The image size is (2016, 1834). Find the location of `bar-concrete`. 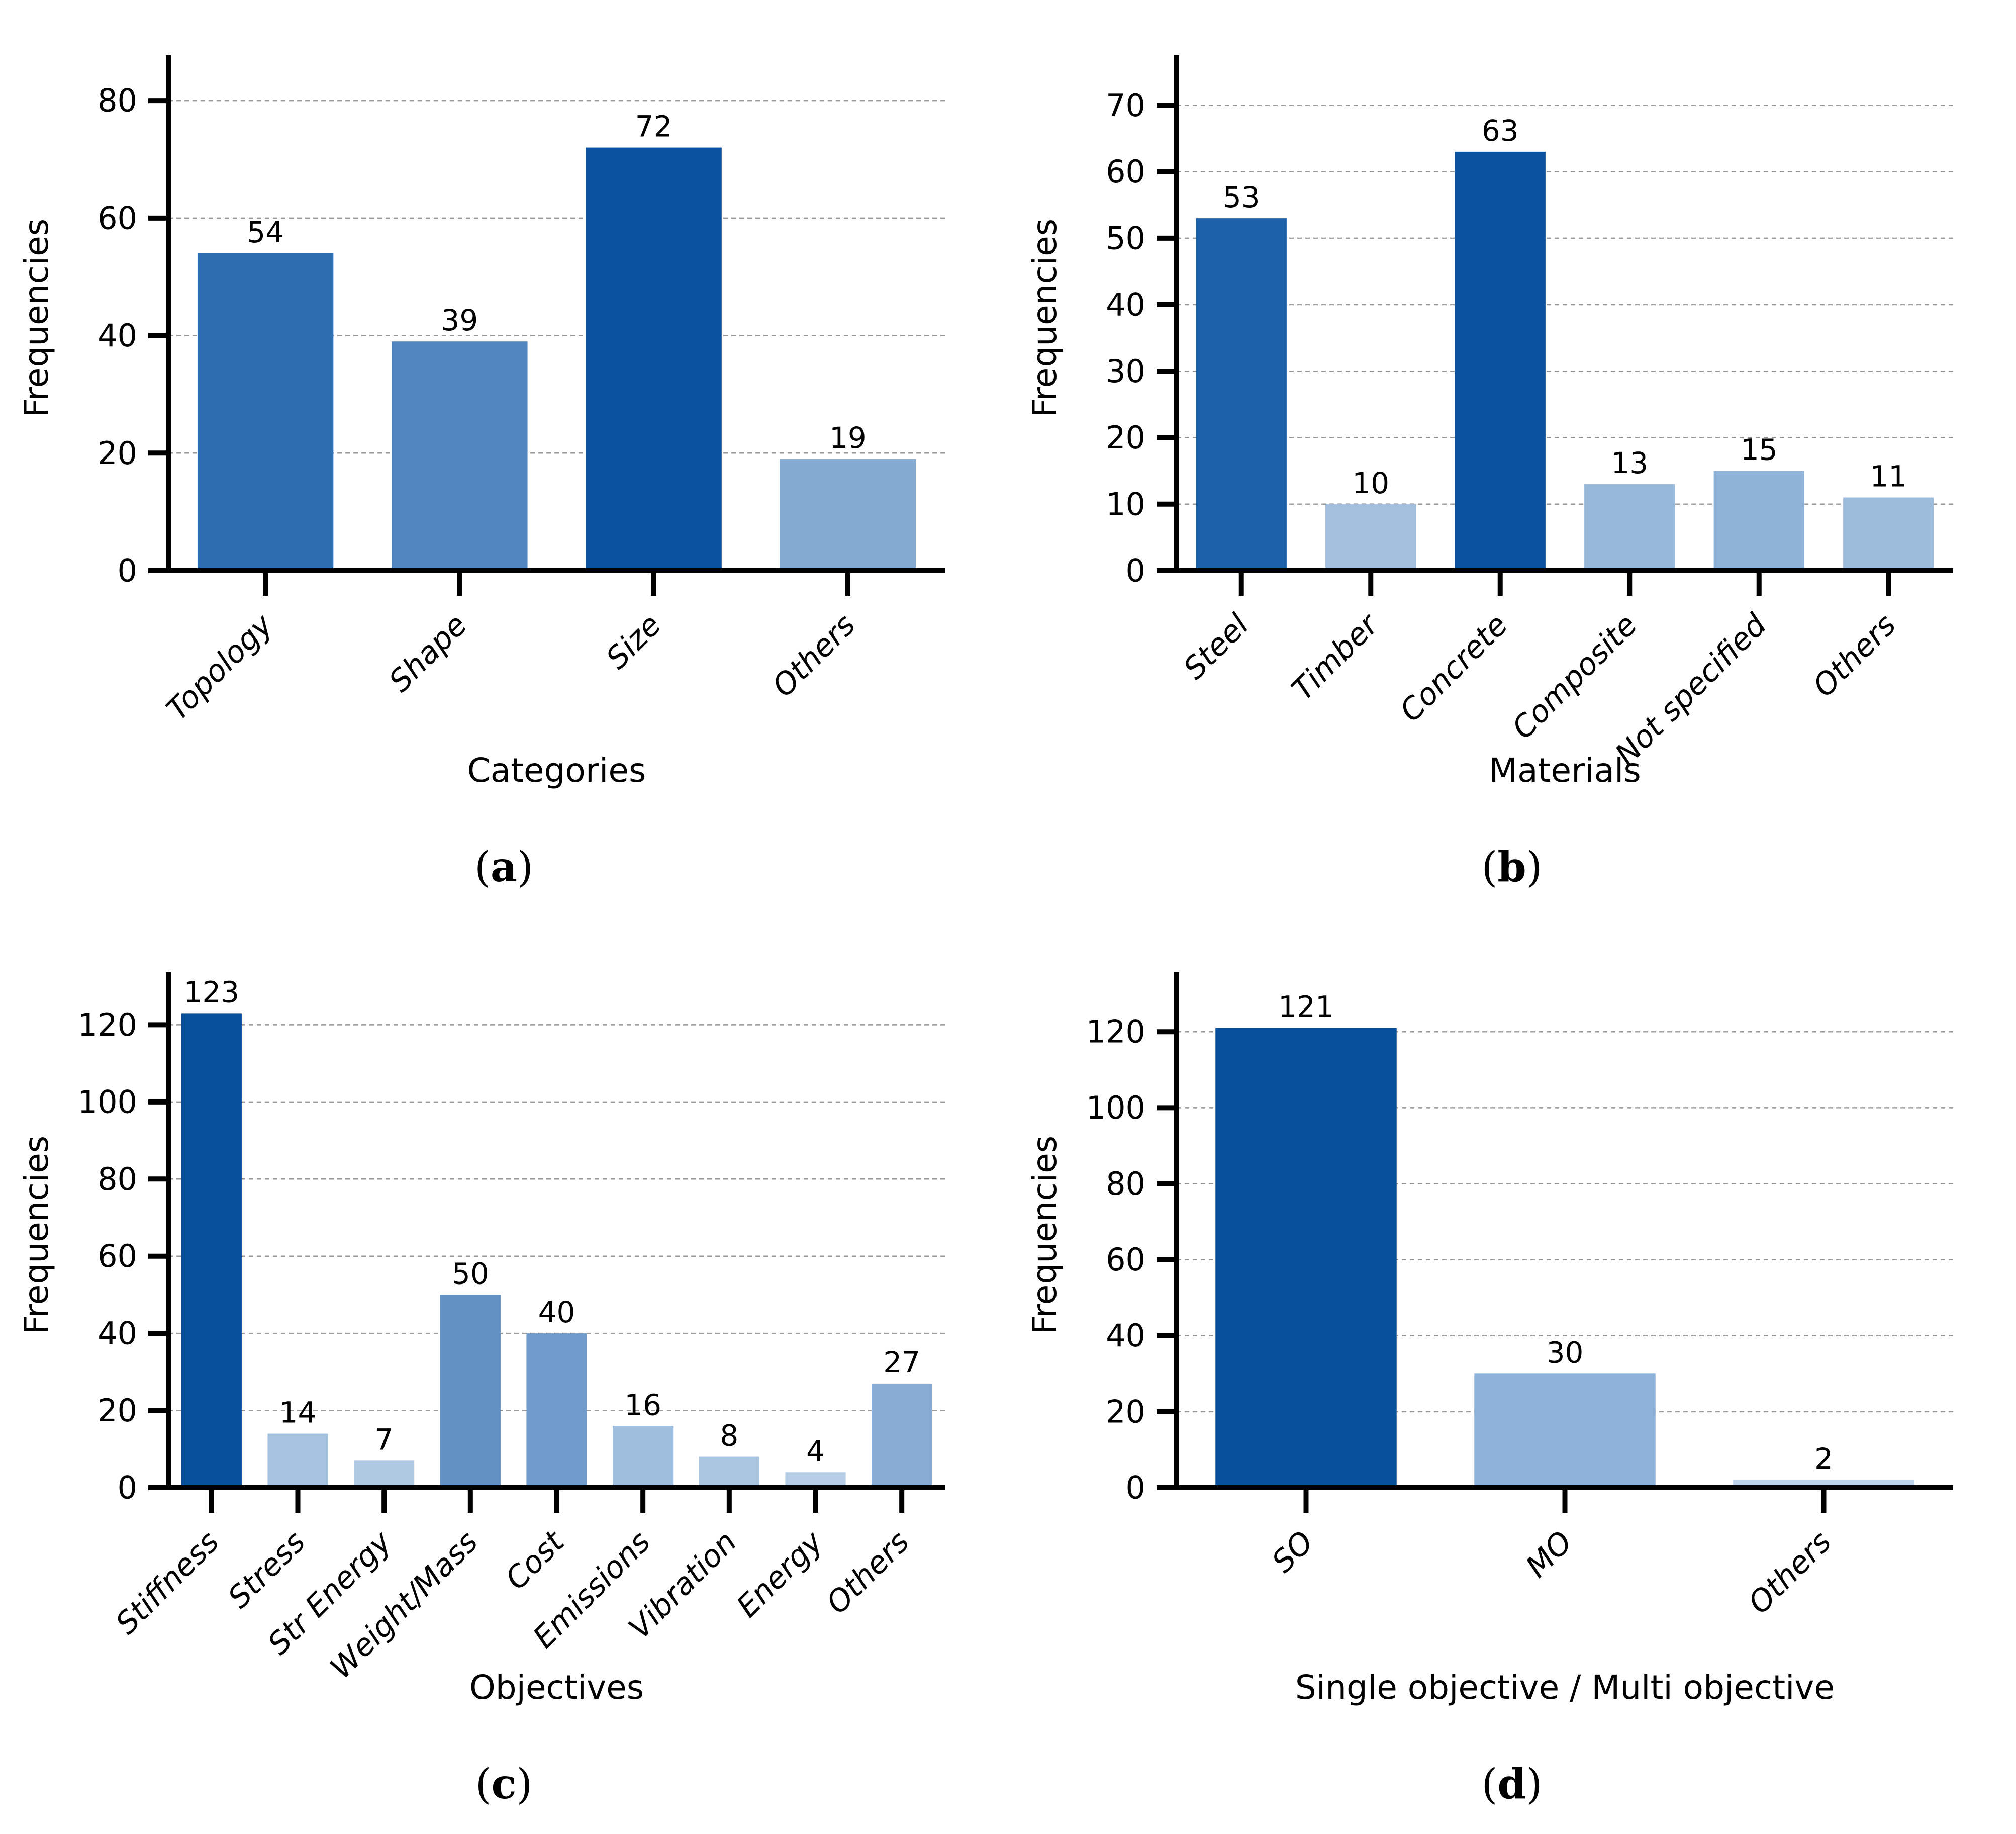

bar-concrete is located at coordinates (1500, 361).